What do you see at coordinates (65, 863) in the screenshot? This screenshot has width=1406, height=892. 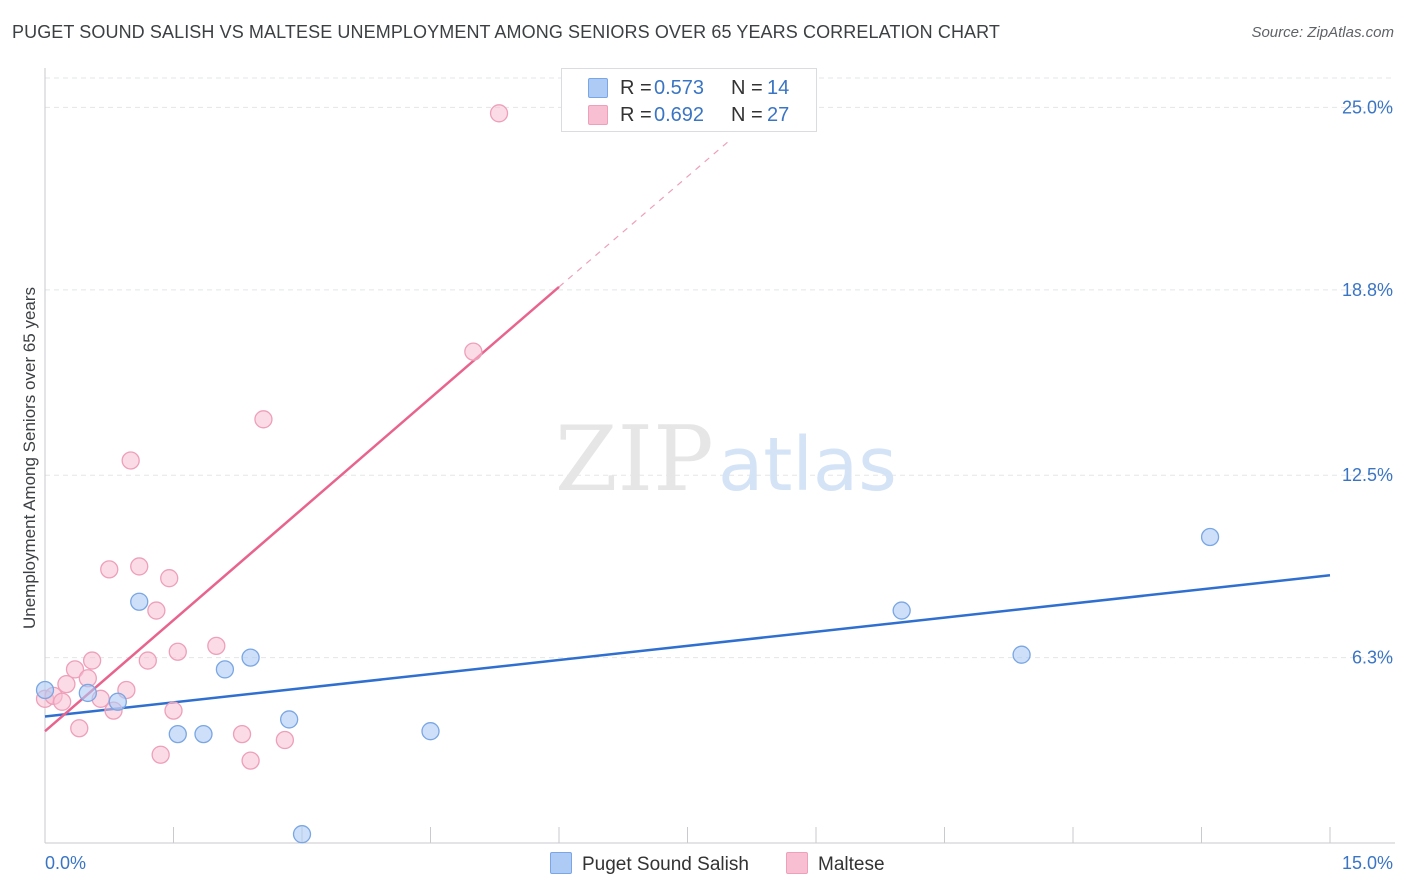 I see `x-tick-label: 0.0%` at bounding box center [65, 863].